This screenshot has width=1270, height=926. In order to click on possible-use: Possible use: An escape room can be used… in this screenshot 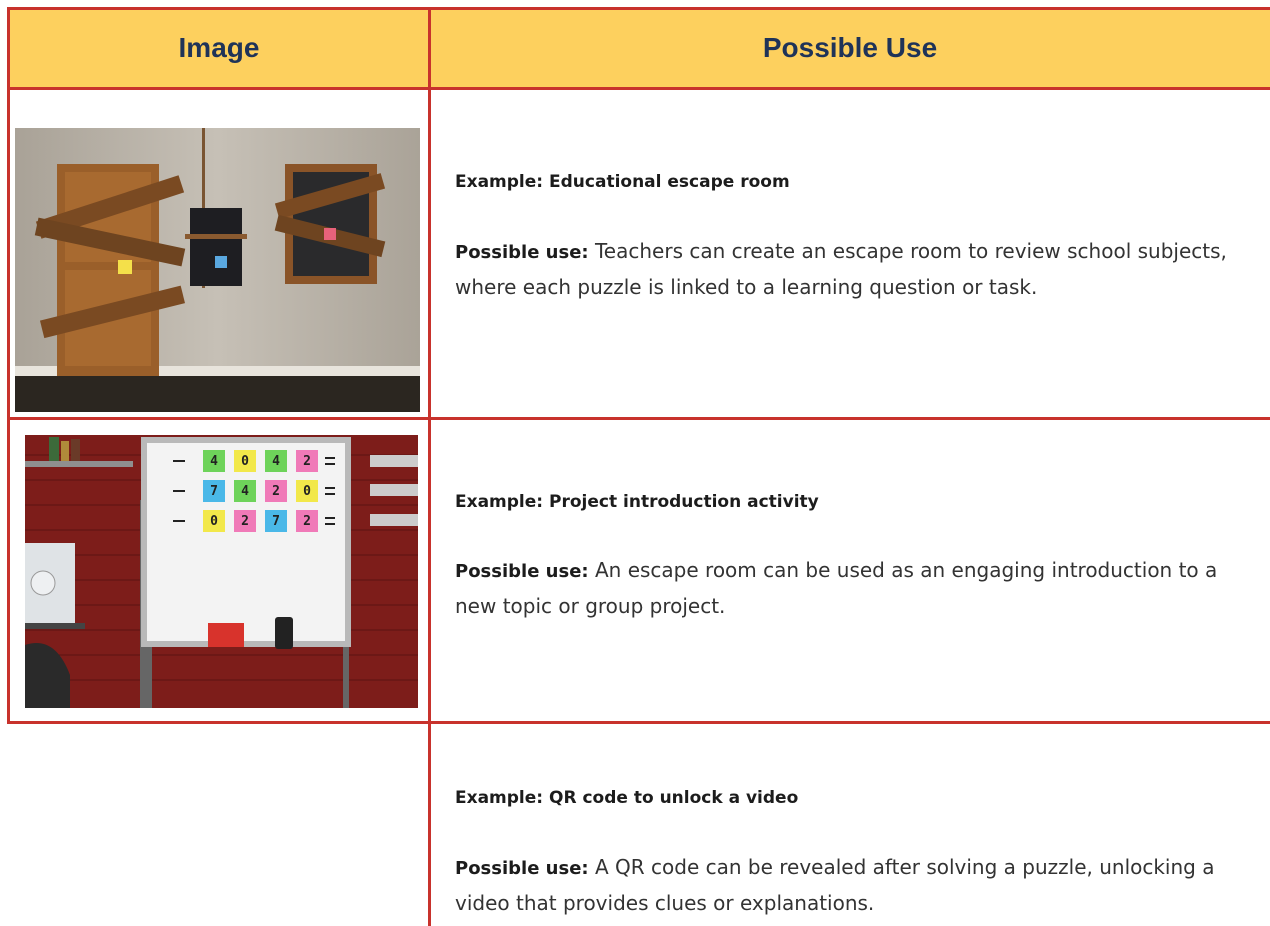, I will do `click(855, 588)`.